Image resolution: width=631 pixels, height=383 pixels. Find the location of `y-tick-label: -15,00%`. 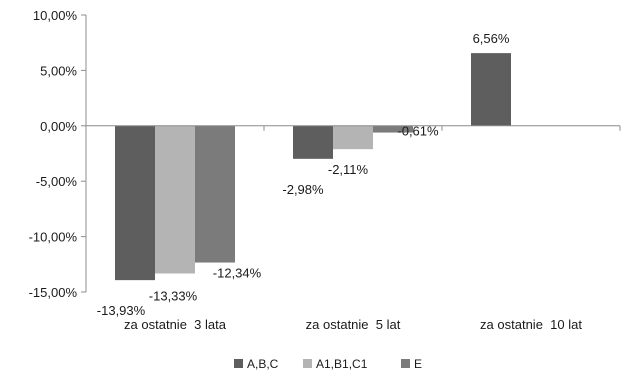

y-tick-label: -15,00% is located at coordinates (53, 292).